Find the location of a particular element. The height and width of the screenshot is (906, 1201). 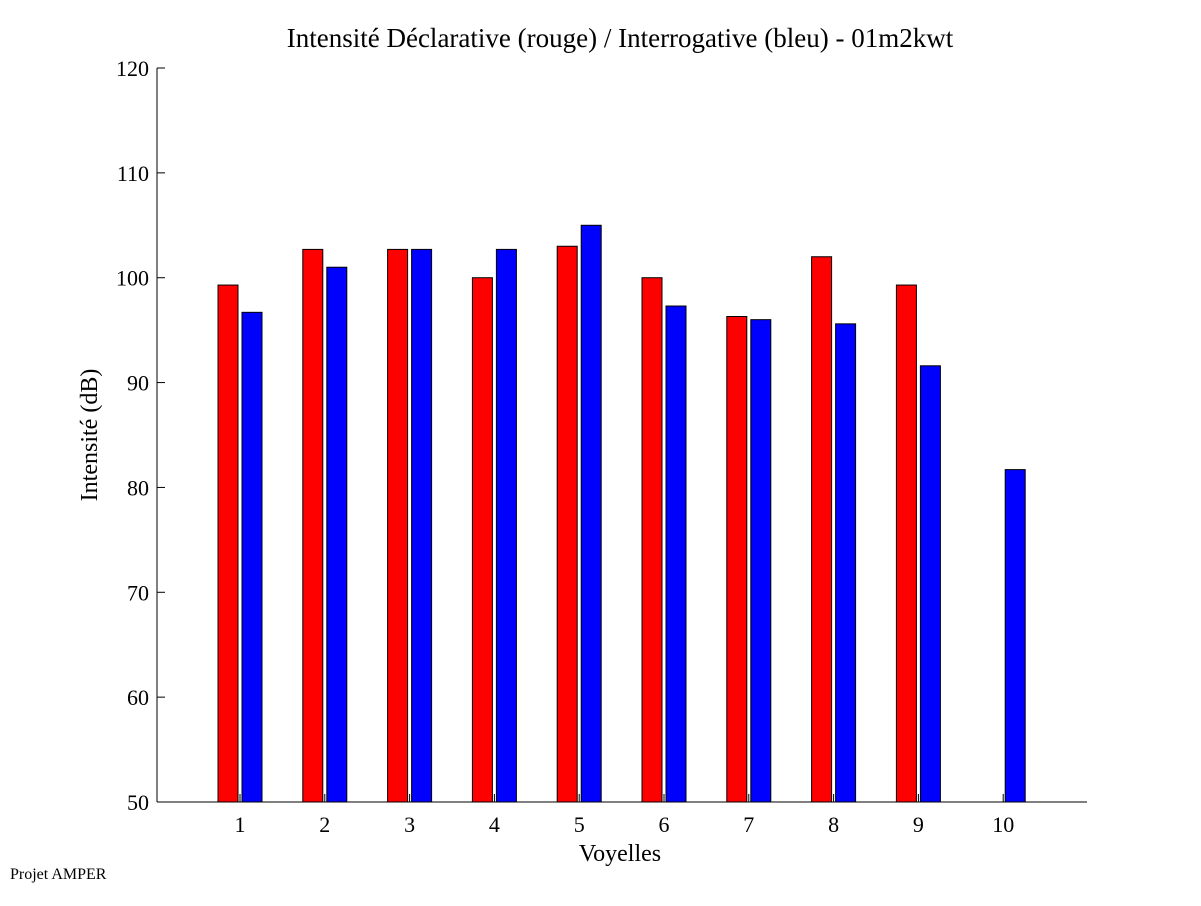

y-axis-label: Intensité (dB) is located at coordinates (90, 435).